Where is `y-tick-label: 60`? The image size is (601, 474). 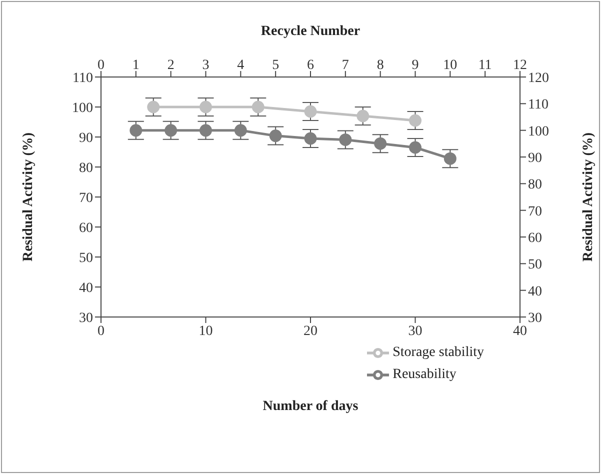 y-tick-label: 60 is located at coordinates (86, 228).